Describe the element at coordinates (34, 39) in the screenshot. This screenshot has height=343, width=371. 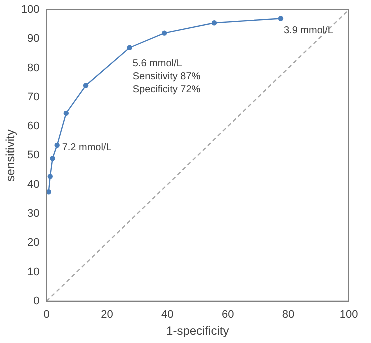
I see `y-tick-label: 90` at that location.